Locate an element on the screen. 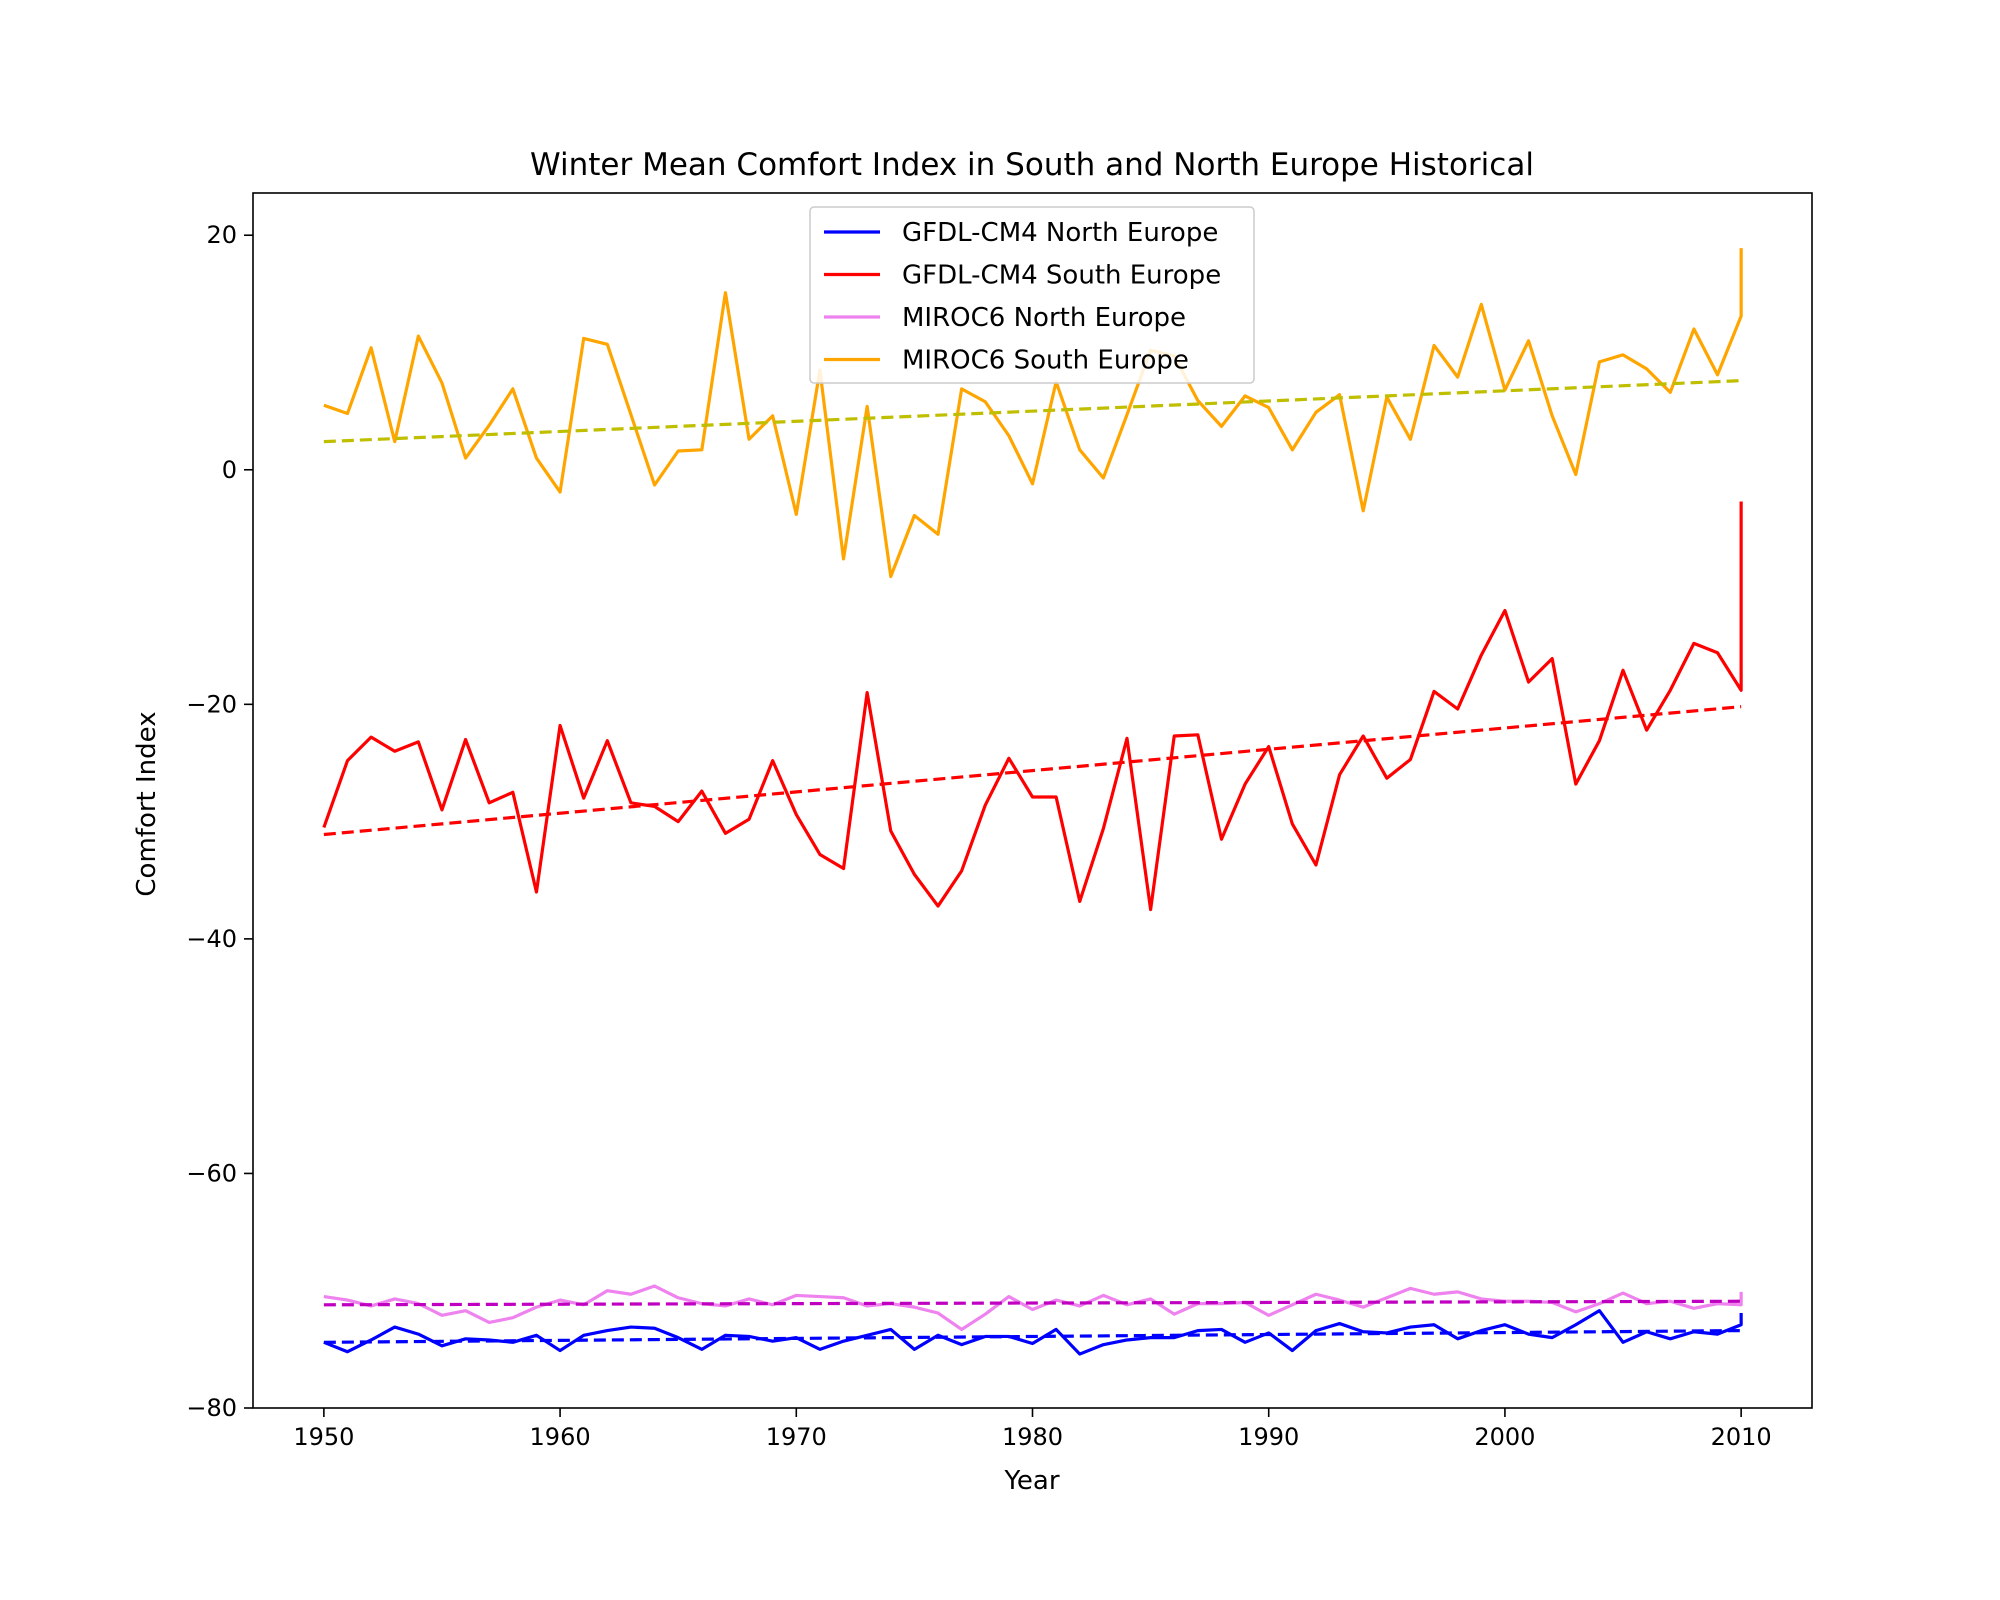 The image size is (2000, 1600). trend-line-miroc6-south-europe is located at coordinates (1032, 411).